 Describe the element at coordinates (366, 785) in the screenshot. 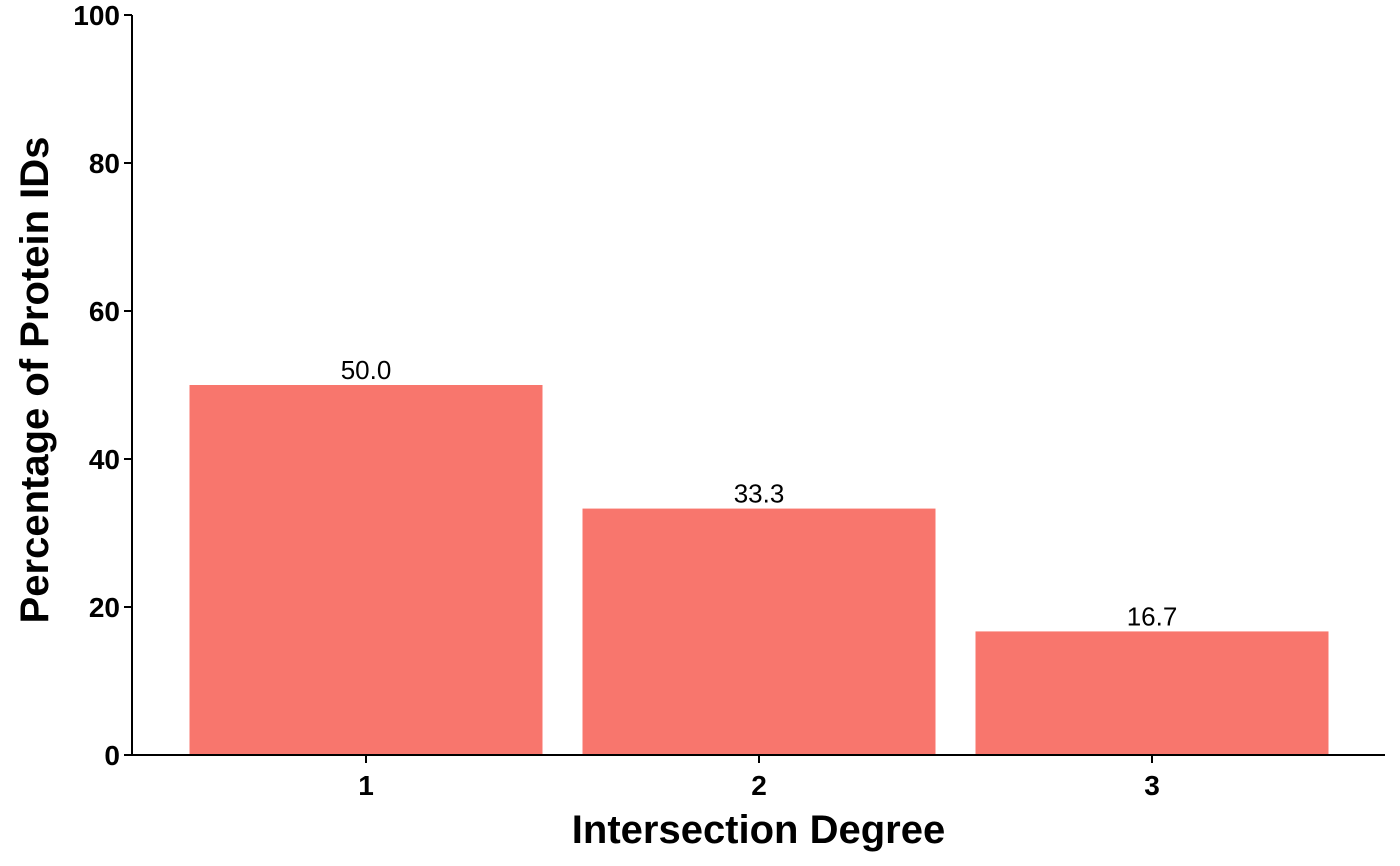

I see `x-tick-label: 1` at that location.